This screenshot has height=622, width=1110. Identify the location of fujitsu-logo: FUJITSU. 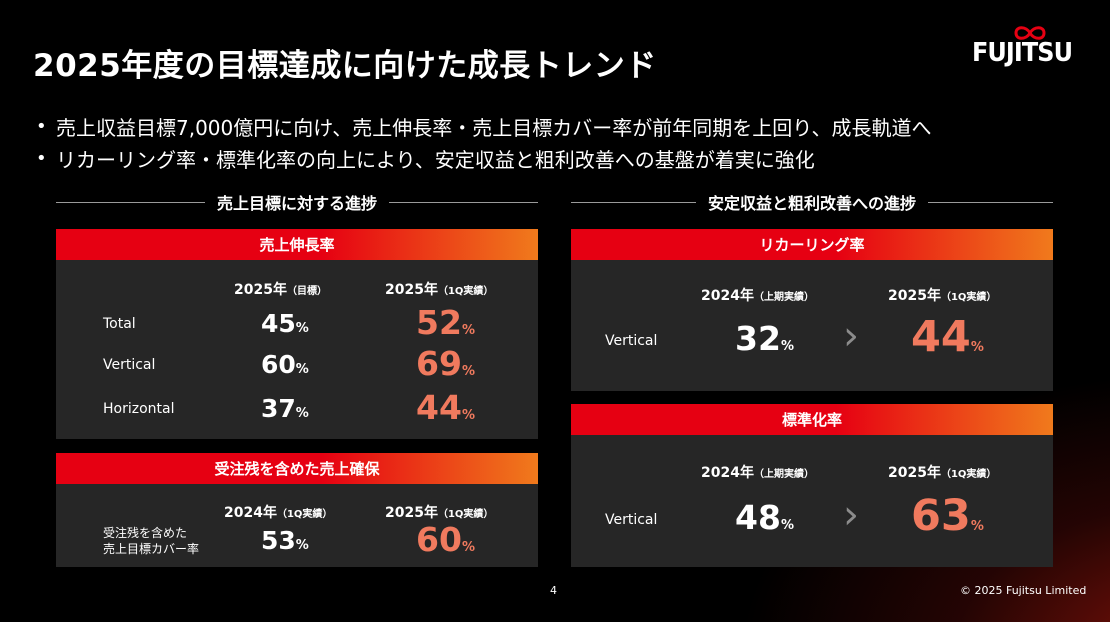
(1025, 49).